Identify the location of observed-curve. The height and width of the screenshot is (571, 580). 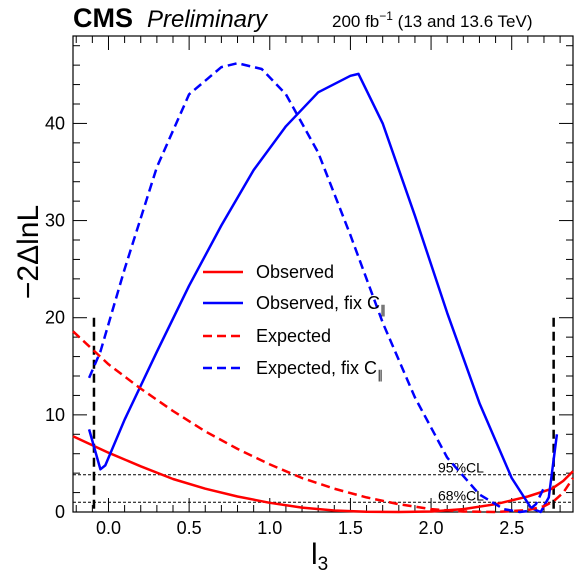
(323, 474).